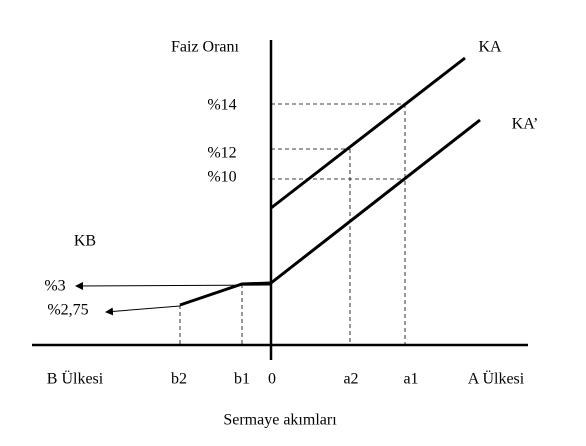  Describe the element at coordinates (221, 177) in the screenshot. I see `rate-label: %10` at that location.